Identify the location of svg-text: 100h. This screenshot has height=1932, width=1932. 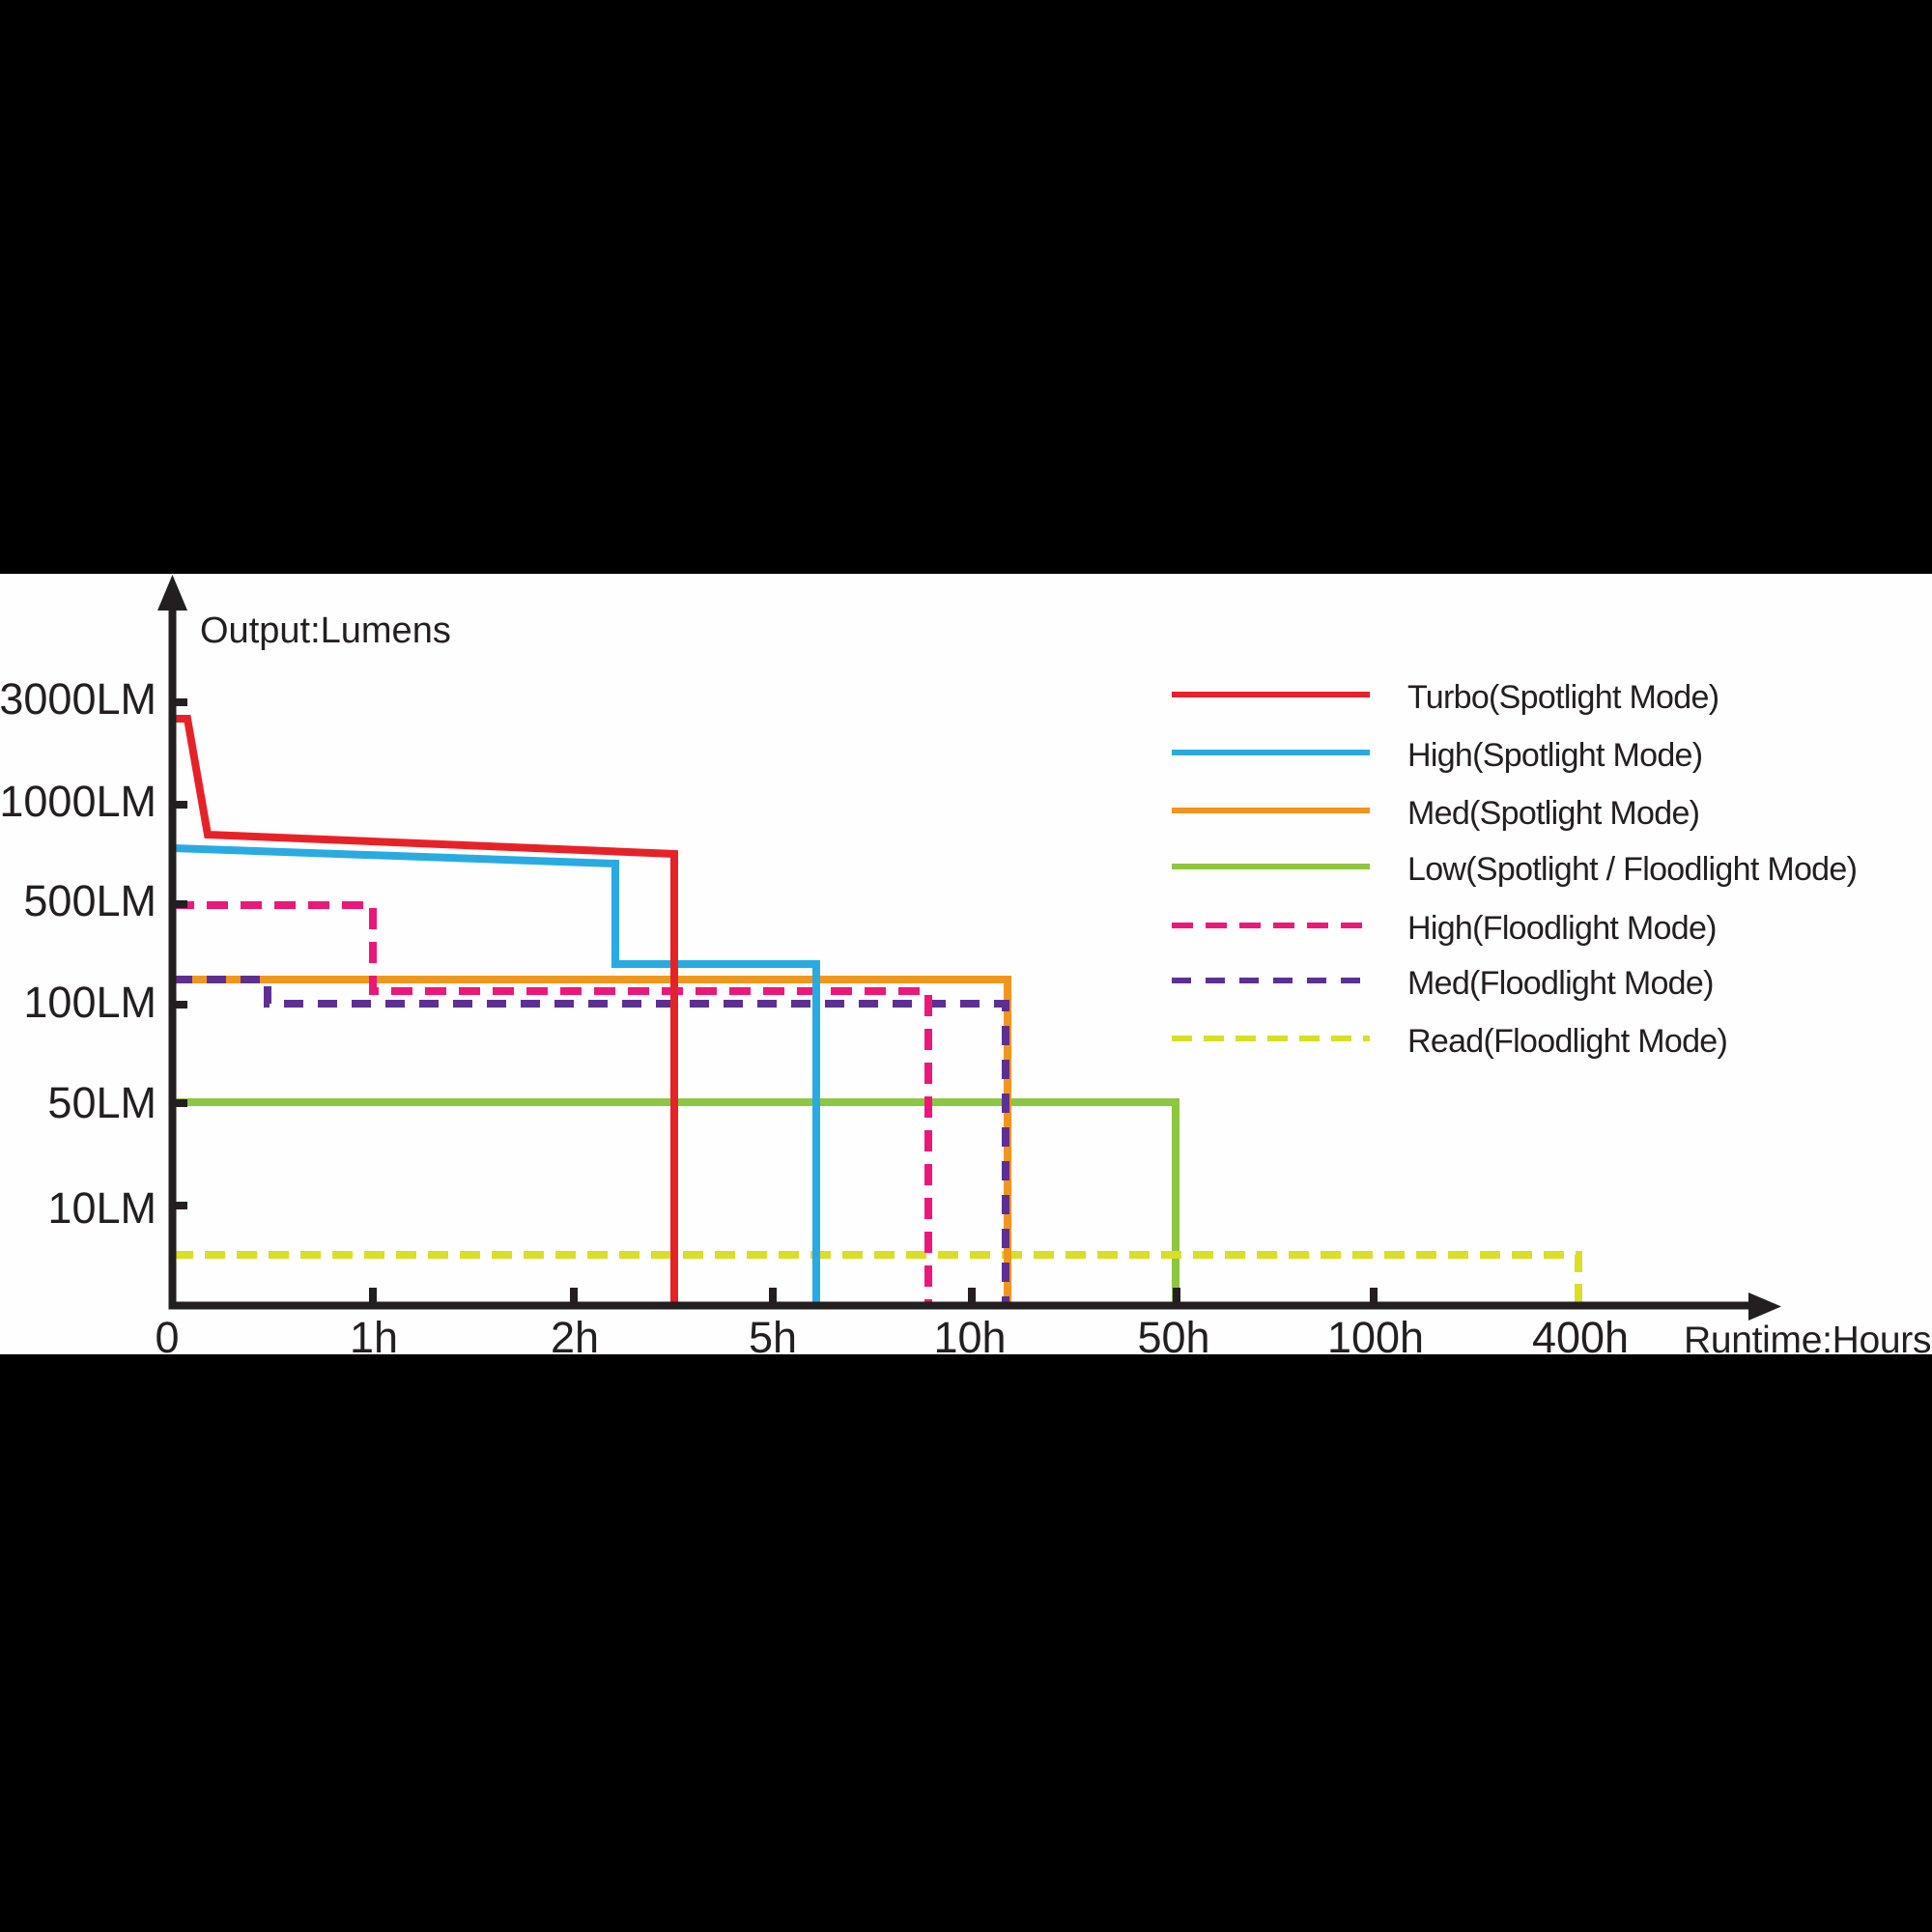
(1375, 1337).